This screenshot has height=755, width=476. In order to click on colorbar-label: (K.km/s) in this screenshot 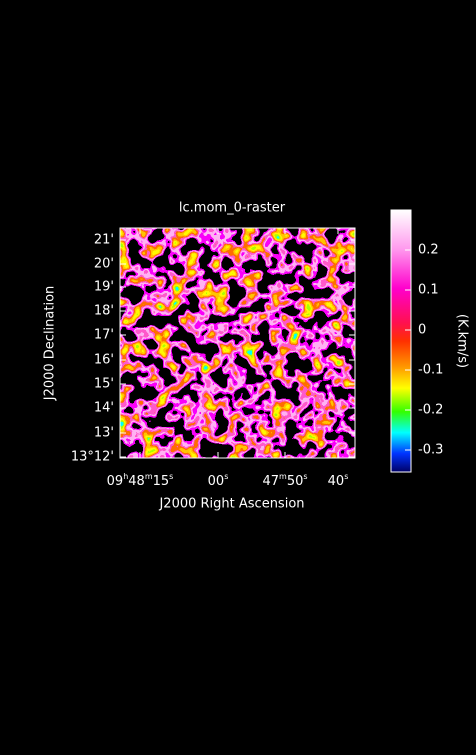, I will do `click(462, 341)`.